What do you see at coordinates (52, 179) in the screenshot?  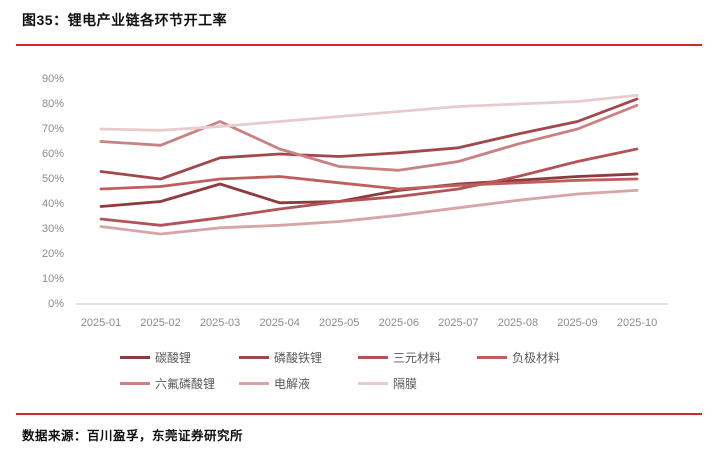 I see `y-axis-tick: 50%` at bounding box center [52, 179].